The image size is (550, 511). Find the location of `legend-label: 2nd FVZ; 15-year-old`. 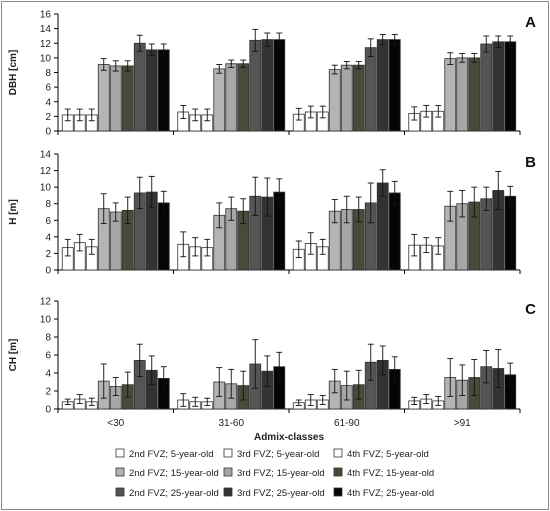

legend-label: 2nd FVZ; 15-year-old is located at coordinates (174, 473).